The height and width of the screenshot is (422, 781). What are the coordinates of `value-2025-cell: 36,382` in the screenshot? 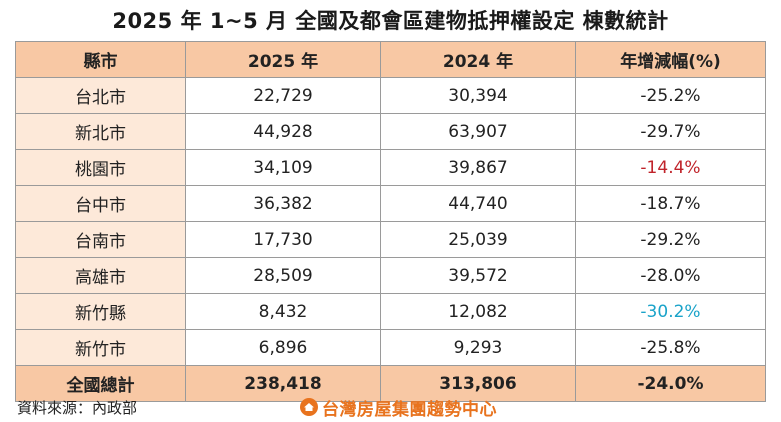 It's located at (283, 203).